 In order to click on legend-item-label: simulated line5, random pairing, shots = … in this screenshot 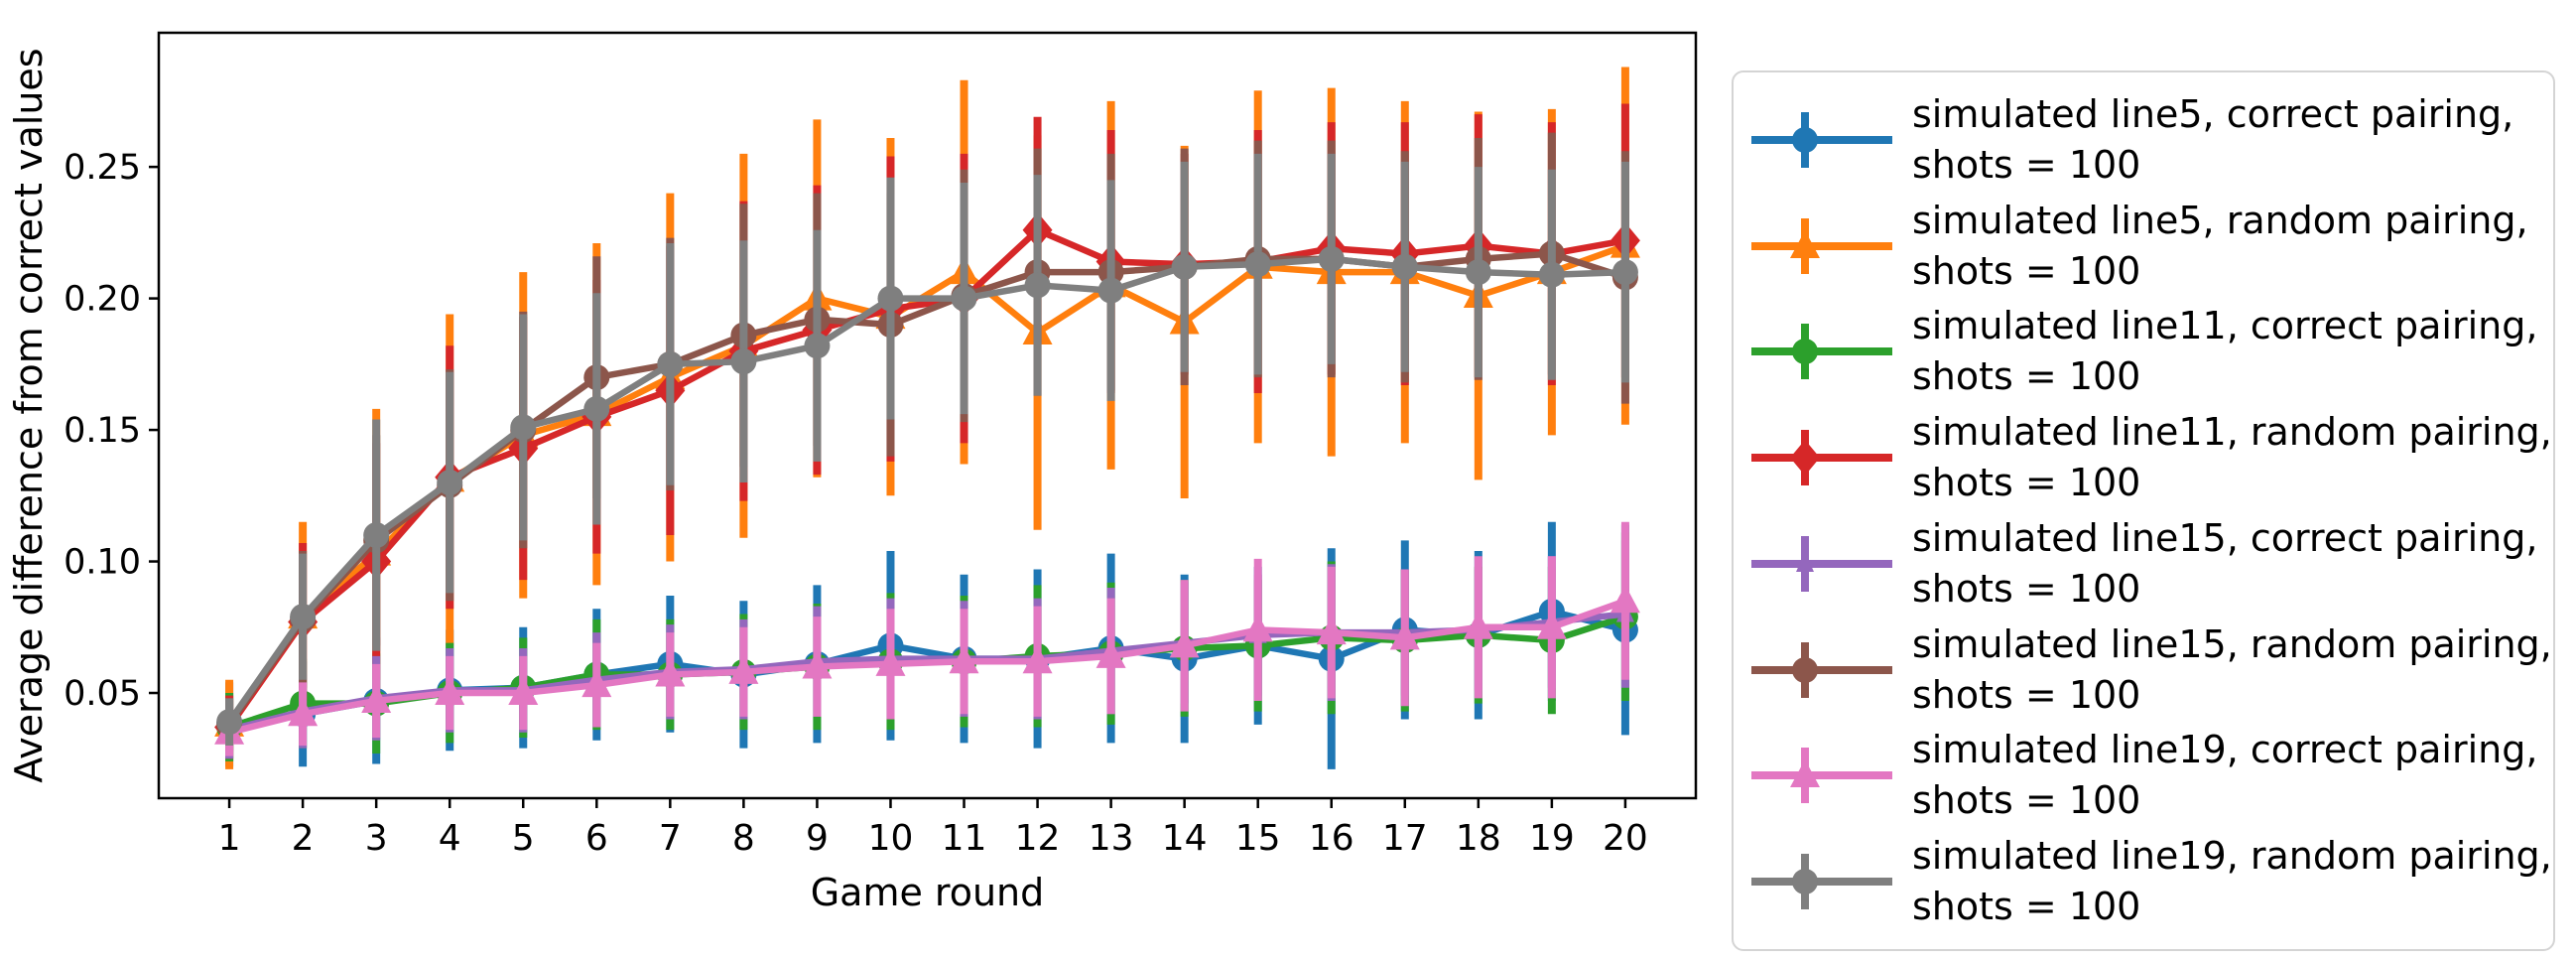, I will do `click(2220, 245)`.